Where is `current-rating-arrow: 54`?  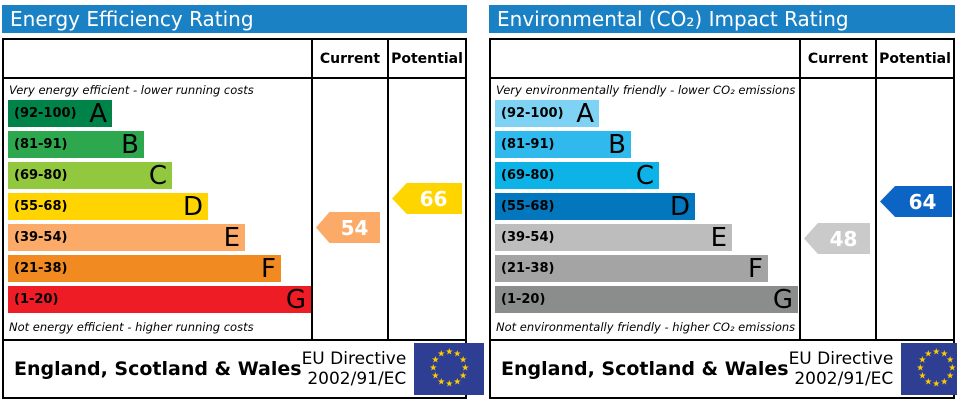
current-rating-arrow: 54 is located at coordinates (348, 227).